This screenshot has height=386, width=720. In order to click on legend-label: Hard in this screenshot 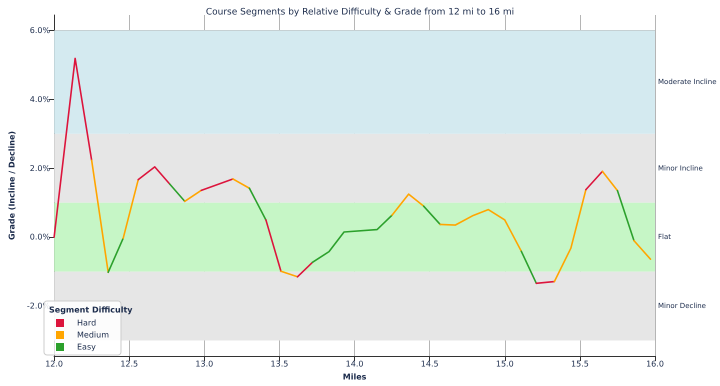, I will do `click(86, 323)`.